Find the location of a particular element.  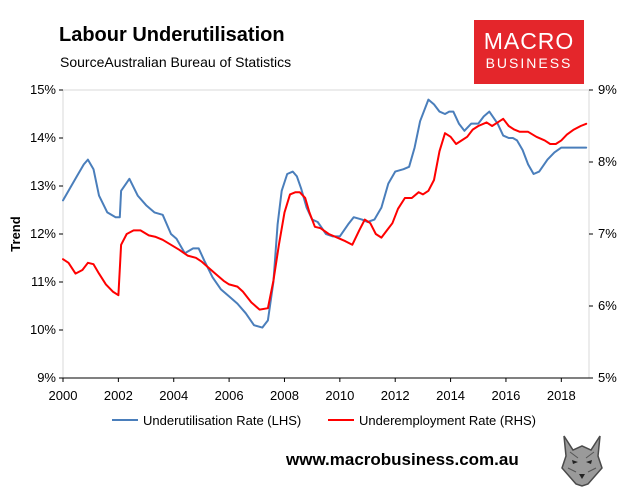

y-right-tick-label: 5% is located at coordinates (607, 377).